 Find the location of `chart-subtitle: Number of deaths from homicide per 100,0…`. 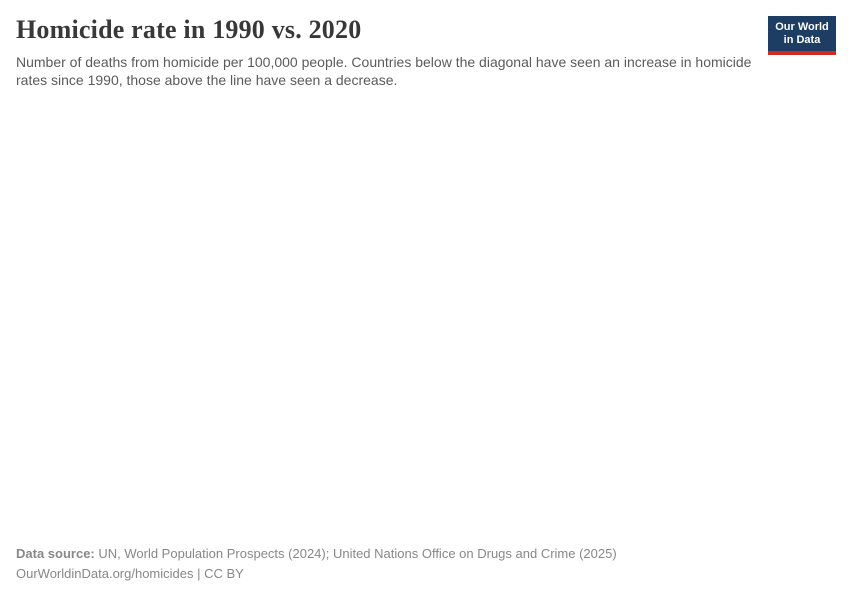

chart-subtitle: Number of deaths from homicide per 100,0… is located at coordinates (384, 71).